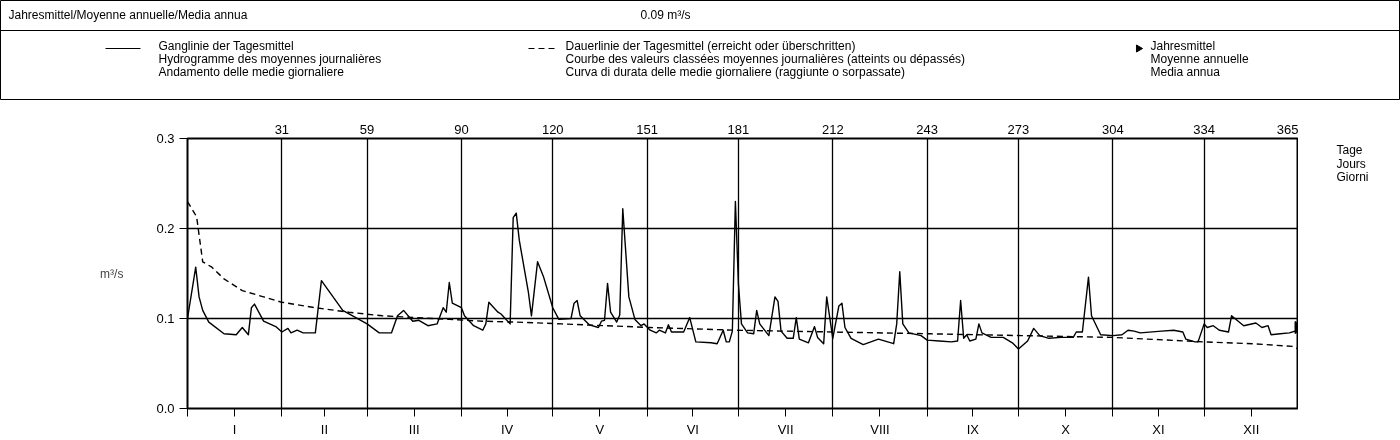 This screenshot has height=440, width=1400. Describe the element at coordinates (414, 429) in the screenshot. I see `text: III` at that location.